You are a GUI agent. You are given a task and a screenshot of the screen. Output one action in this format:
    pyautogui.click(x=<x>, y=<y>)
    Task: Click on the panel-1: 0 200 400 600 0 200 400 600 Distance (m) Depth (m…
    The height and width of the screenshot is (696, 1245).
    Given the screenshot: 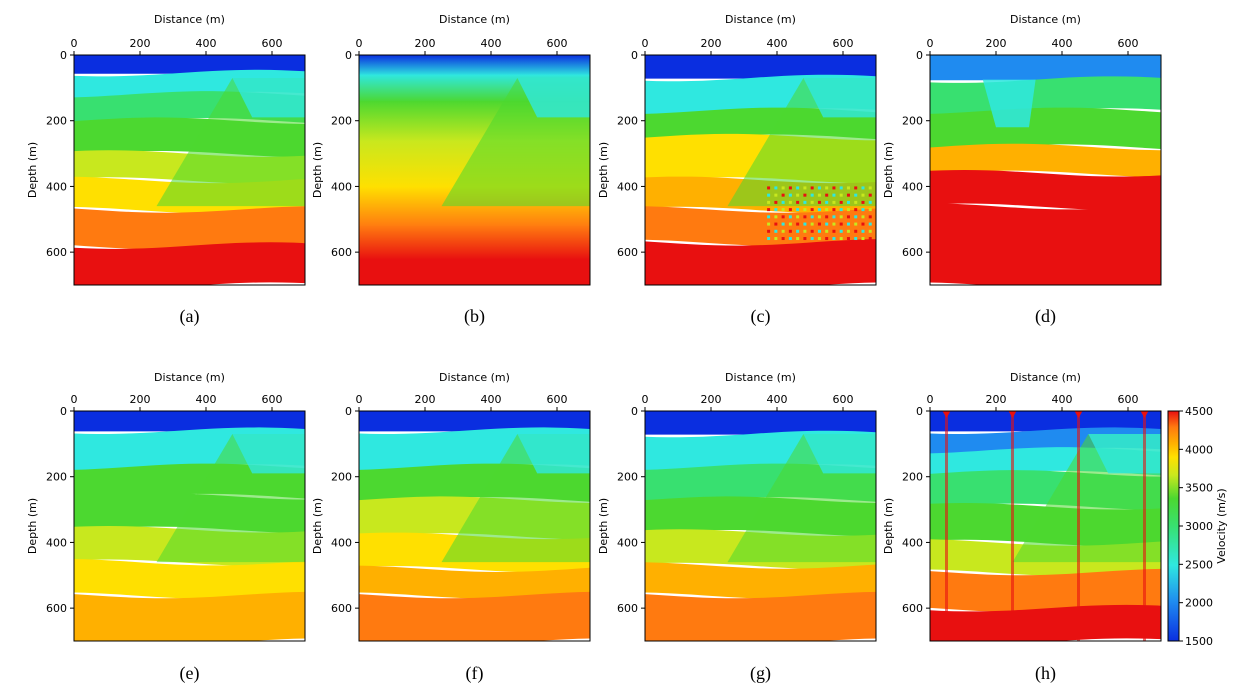 What is the action you would take?
    pyautogui.click(x=166, y=170)
    